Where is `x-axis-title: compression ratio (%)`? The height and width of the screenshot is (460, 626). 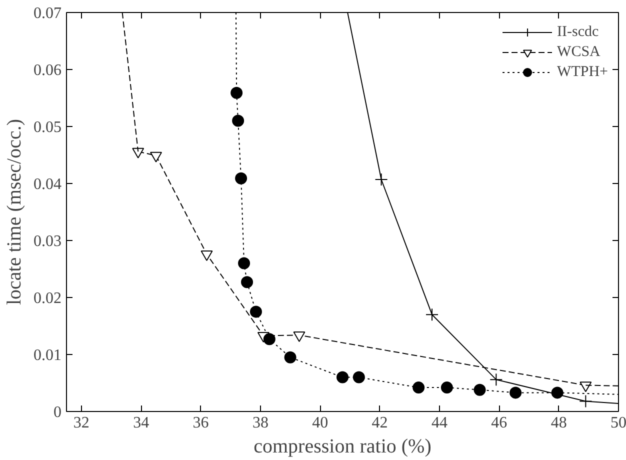 x-axis-title: compression ratio (%) is located at coordinates (343, 447).